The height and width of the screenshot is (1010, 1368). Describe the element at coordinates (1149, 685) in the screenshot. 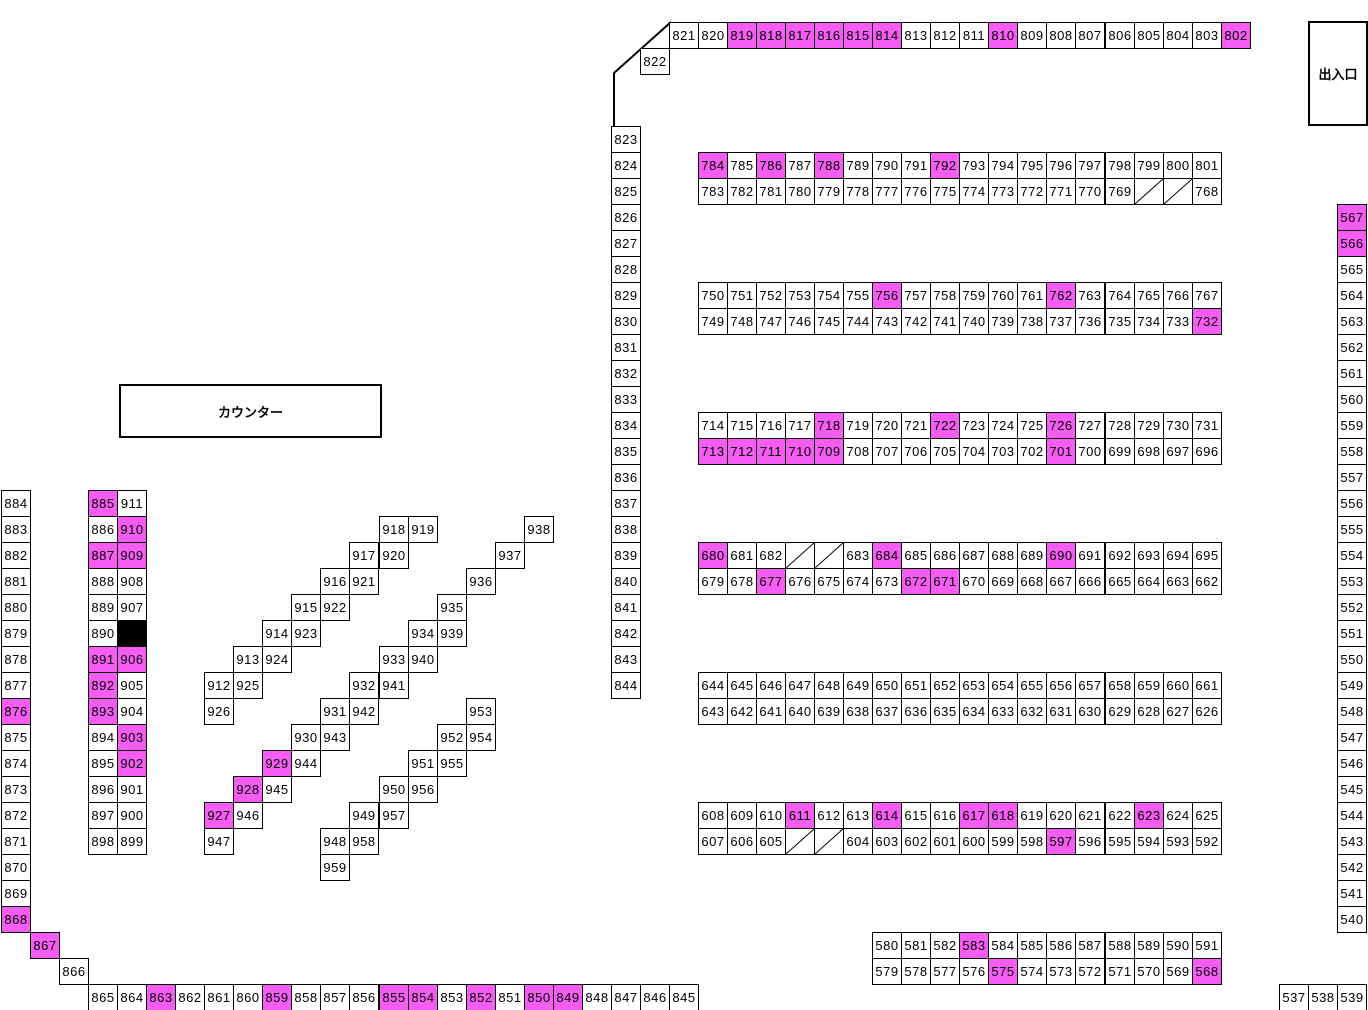

I see `booth-659: 659` at that location.